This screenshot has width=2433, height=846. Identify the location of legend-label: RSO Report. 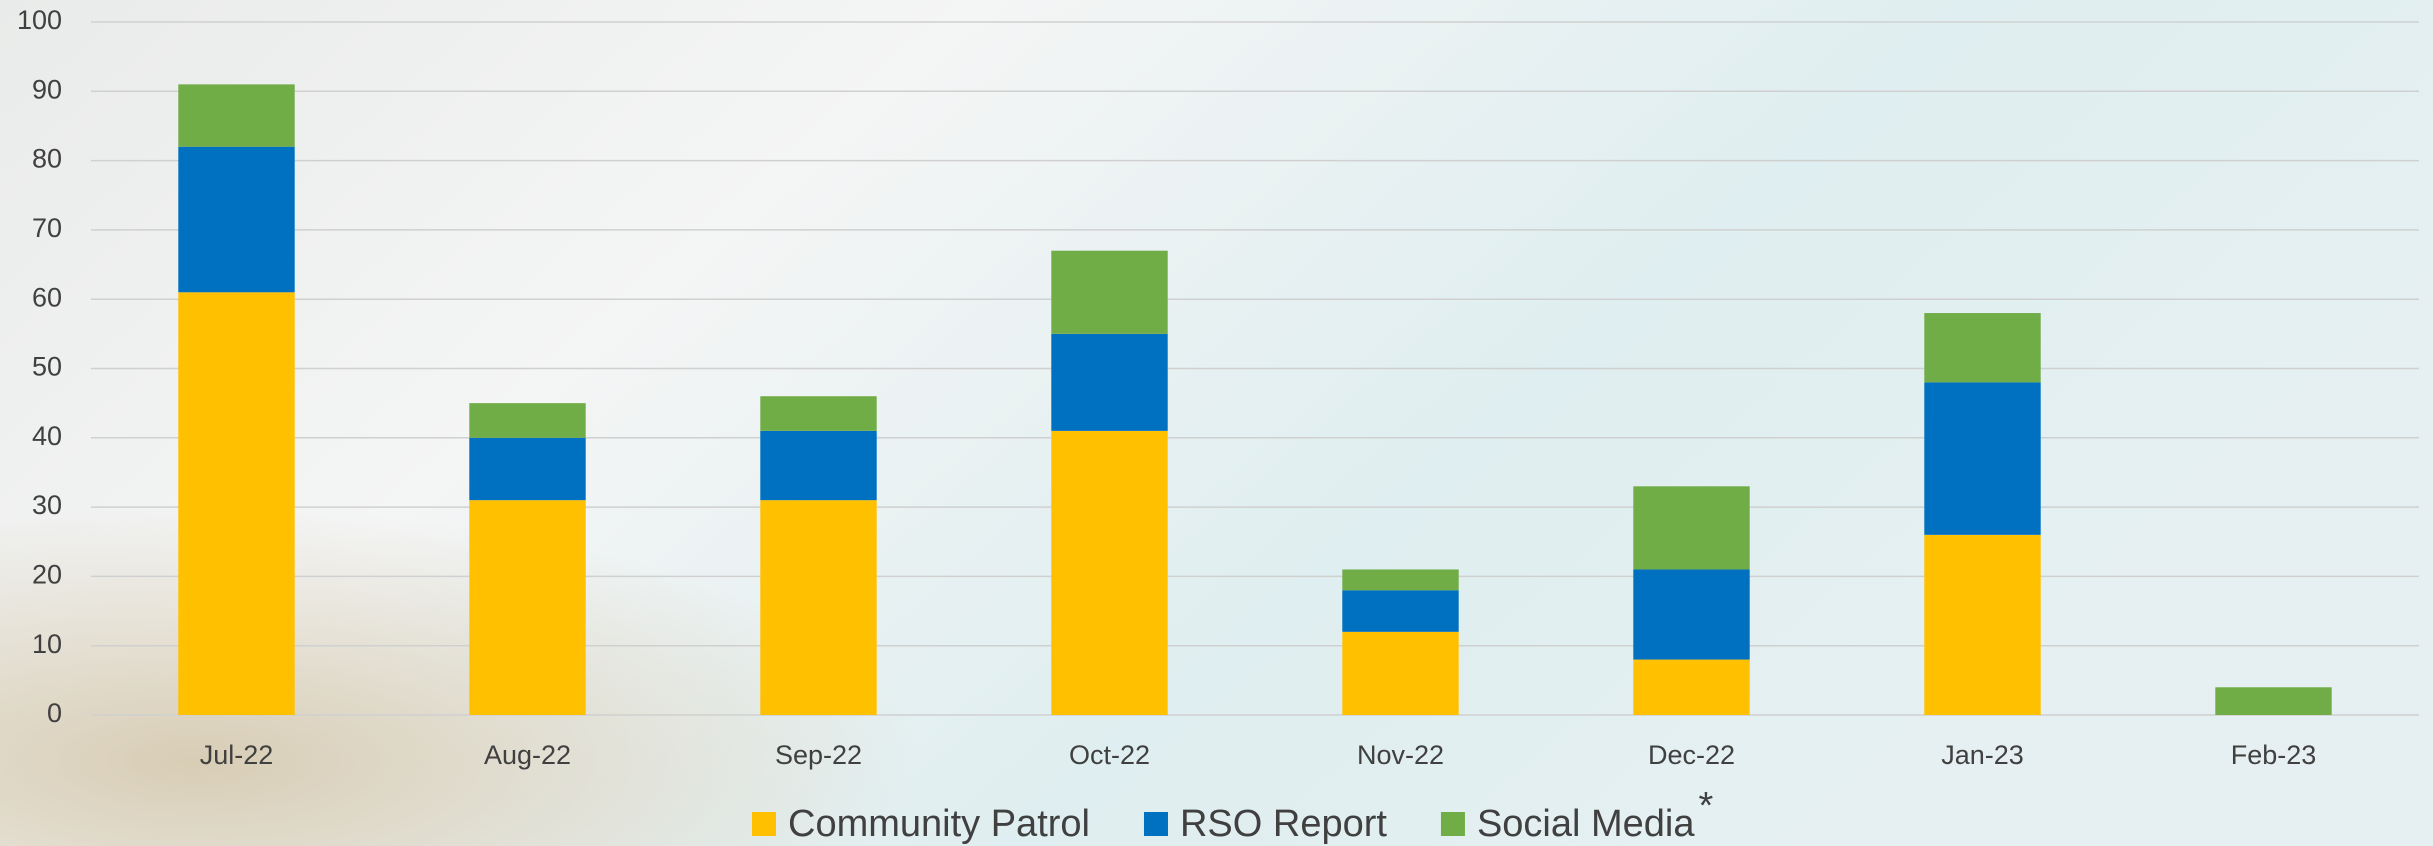
(1283, 824).